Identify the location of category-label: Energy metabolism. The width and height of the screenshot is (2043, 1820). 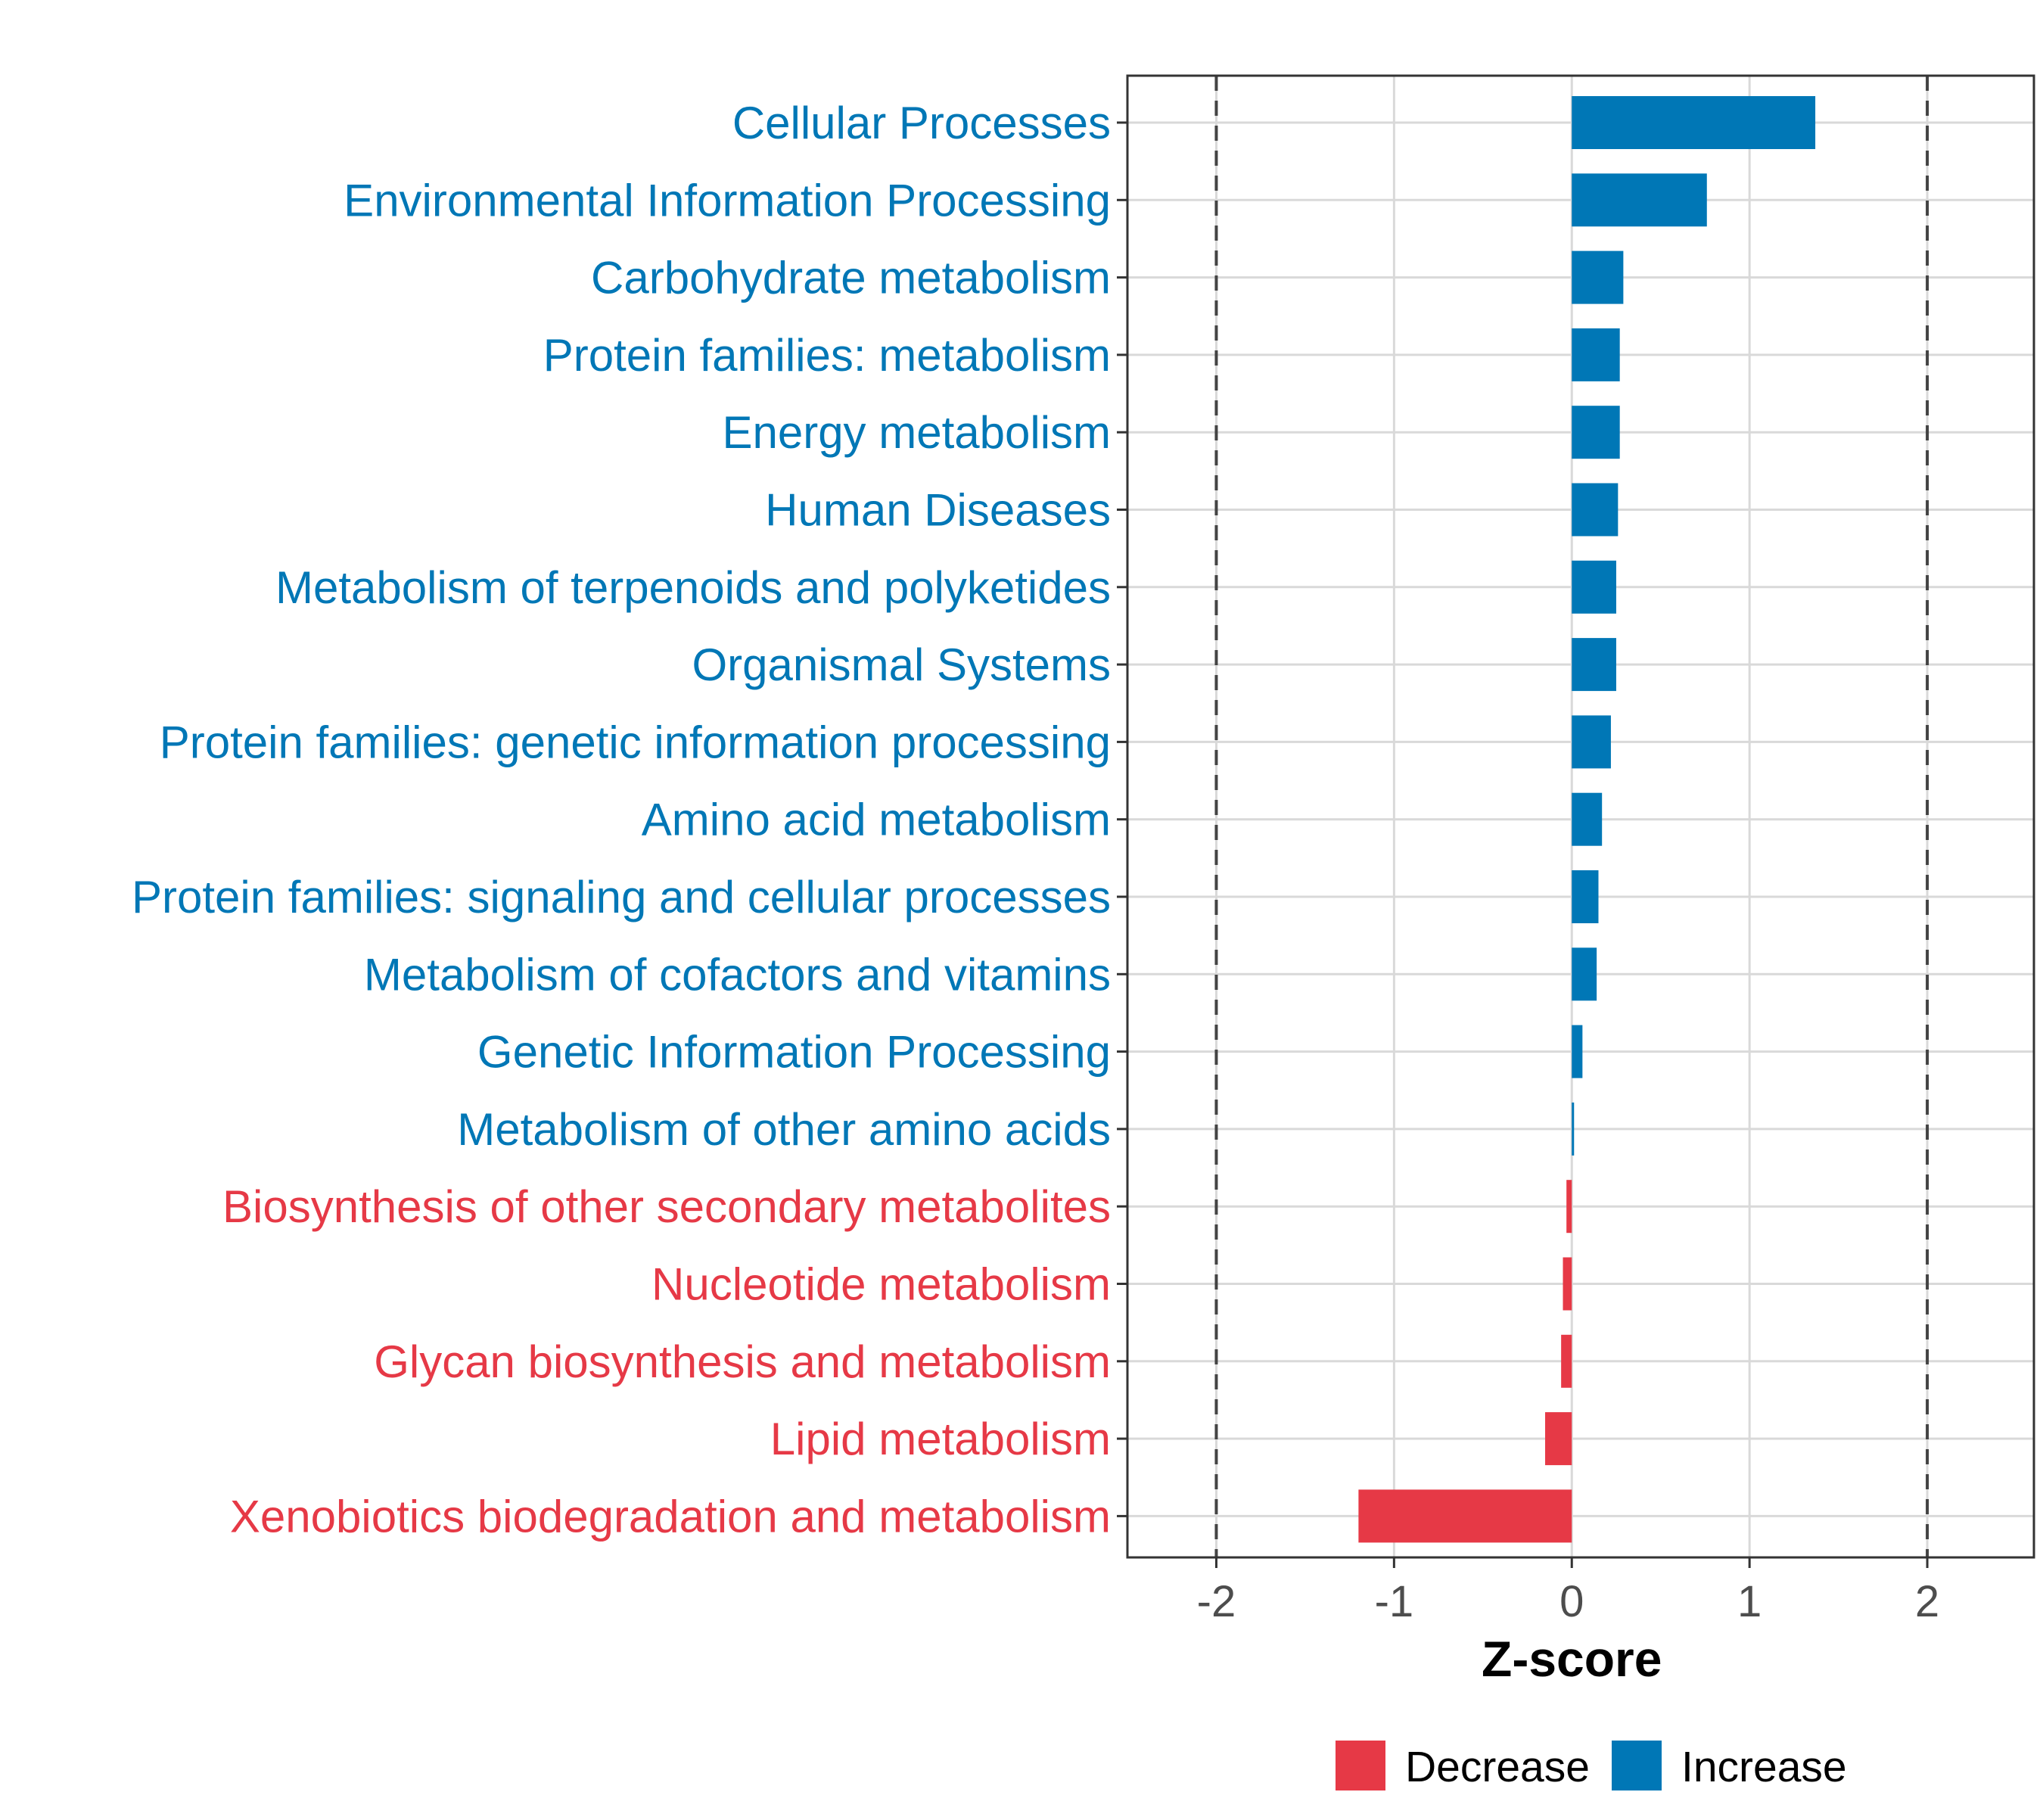
(917, 432).